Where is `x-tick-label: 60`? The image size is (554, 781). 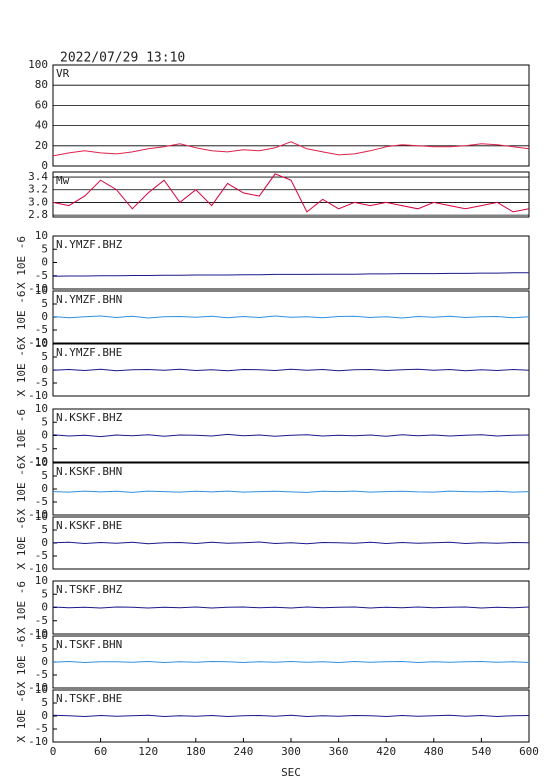
x-tick-label: 60 is located at coordinates (100, 751).